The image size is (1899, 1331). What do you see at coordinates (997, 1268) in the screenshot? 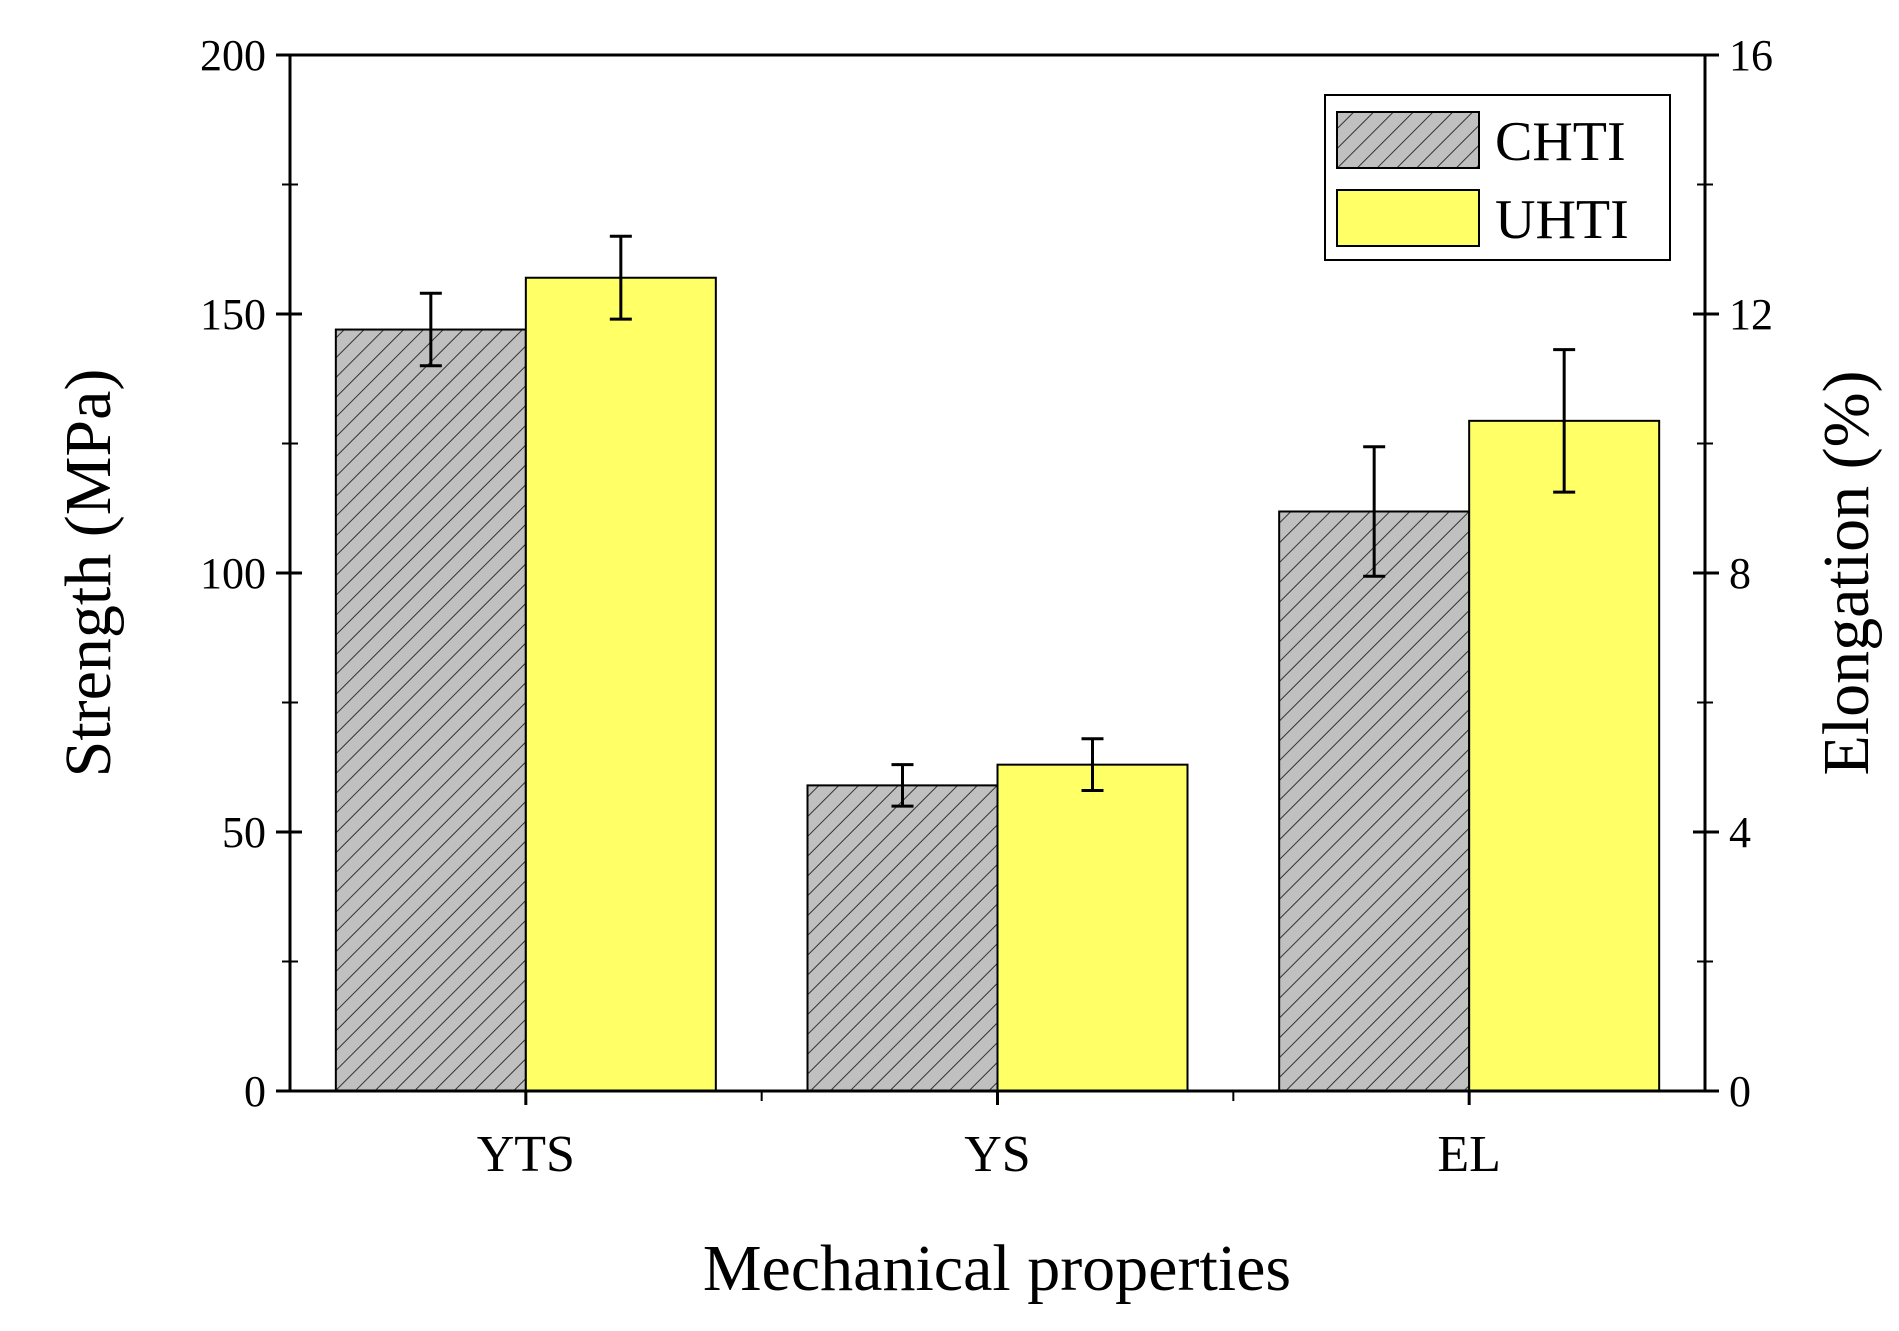
I see `x-axis-title: Mechanical properties` at bounding box center [997, 1268].